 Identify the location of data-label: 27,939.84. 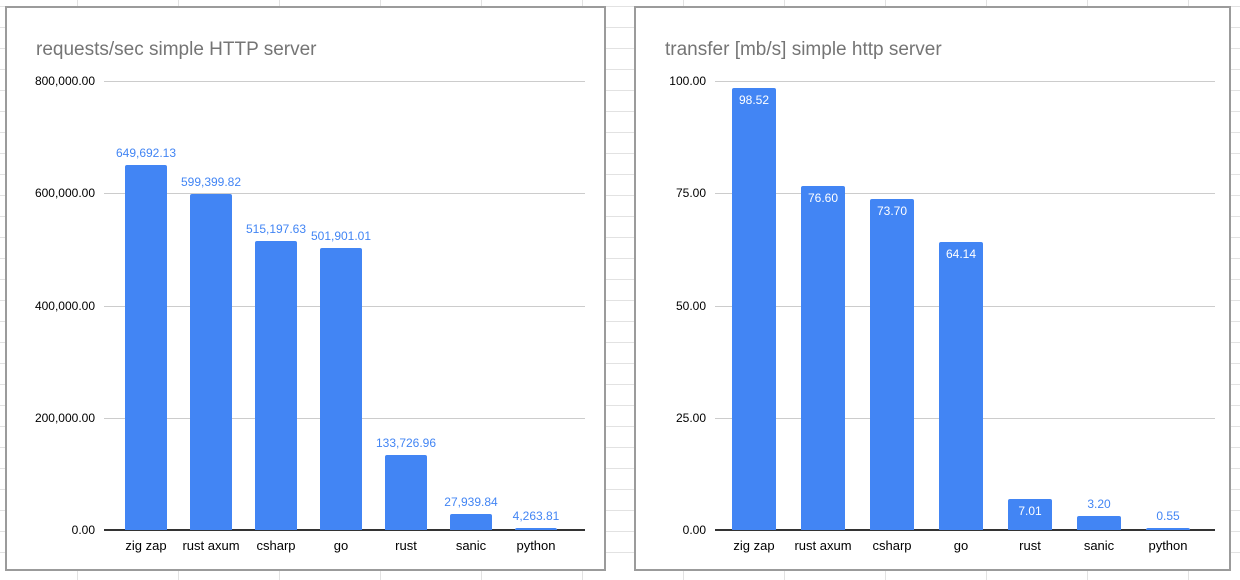
(471, 502).